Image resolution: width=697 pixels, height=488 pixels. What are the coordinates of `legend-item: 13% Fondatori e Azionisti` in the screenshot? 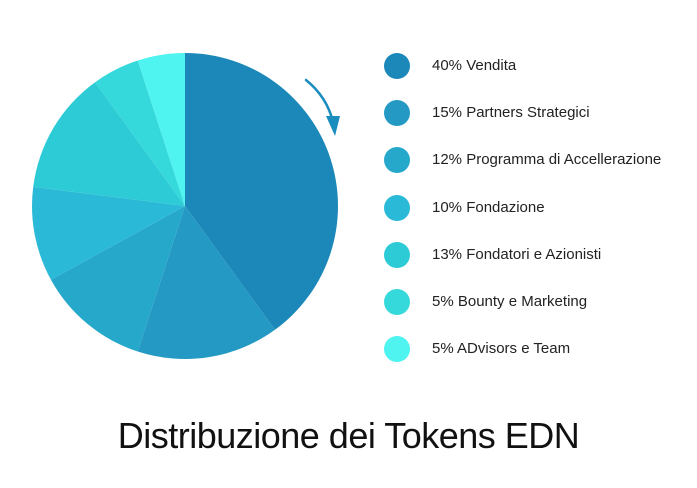 It's located at (539, 265).